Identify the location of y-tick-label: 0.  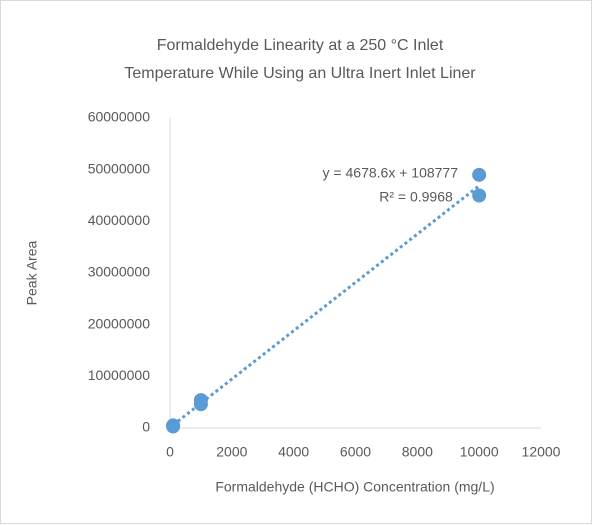
(146, 427).